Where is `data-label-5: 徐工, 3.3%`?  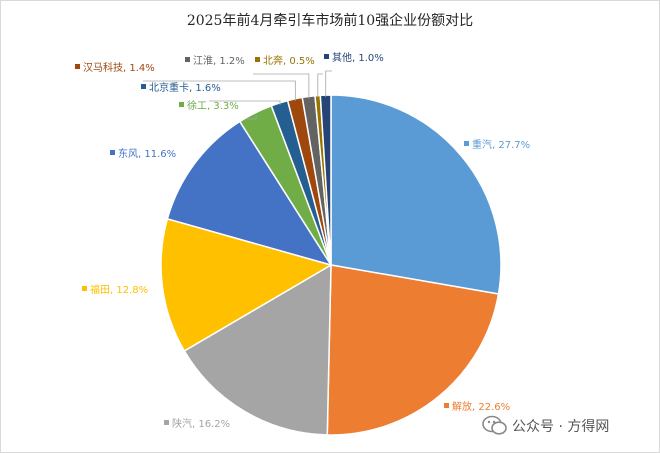 data-label-5: 徐工, 3.3% is located at coordinates (213, 105).